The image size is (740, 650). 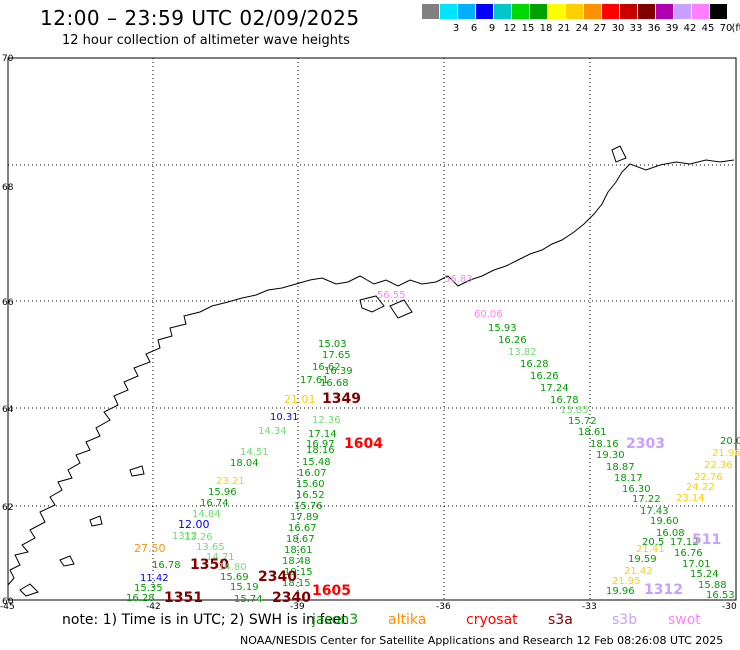 I want to click on wave-height-label: 14.84, so click(x=206, y=514).